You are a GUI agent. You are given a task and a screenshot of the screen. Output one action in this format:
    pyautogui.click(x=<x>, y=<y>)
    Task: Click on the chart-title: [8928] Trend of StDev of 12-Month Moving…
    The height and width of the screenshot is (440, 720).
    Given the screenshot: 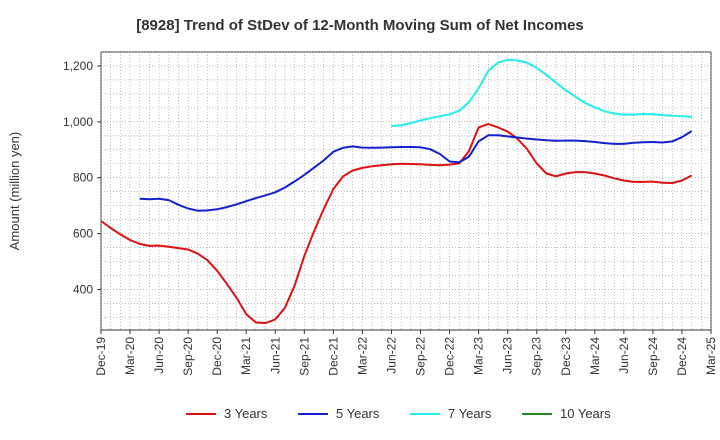 What is the action you would take?
    pyautogui.click(x=360, y=25)
    